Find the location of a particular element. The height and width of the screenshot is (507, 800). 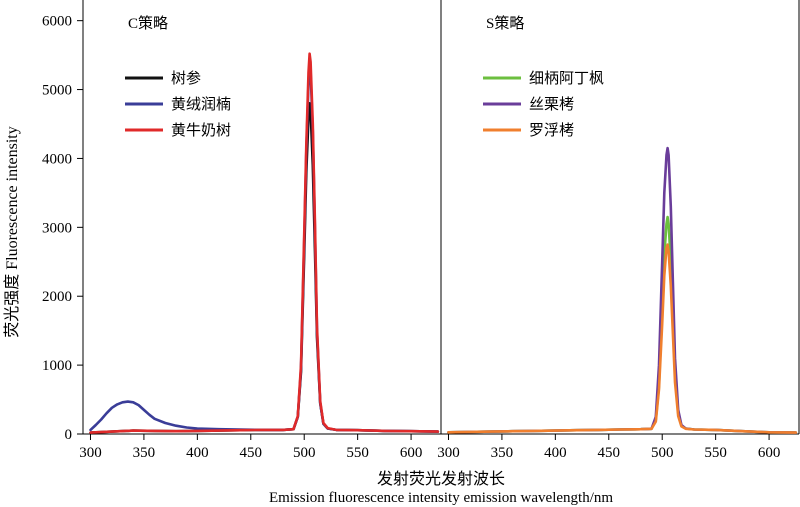

y-axis-title: 荧光强度 Fluorescence intensity is located at coordinates (12, 232).